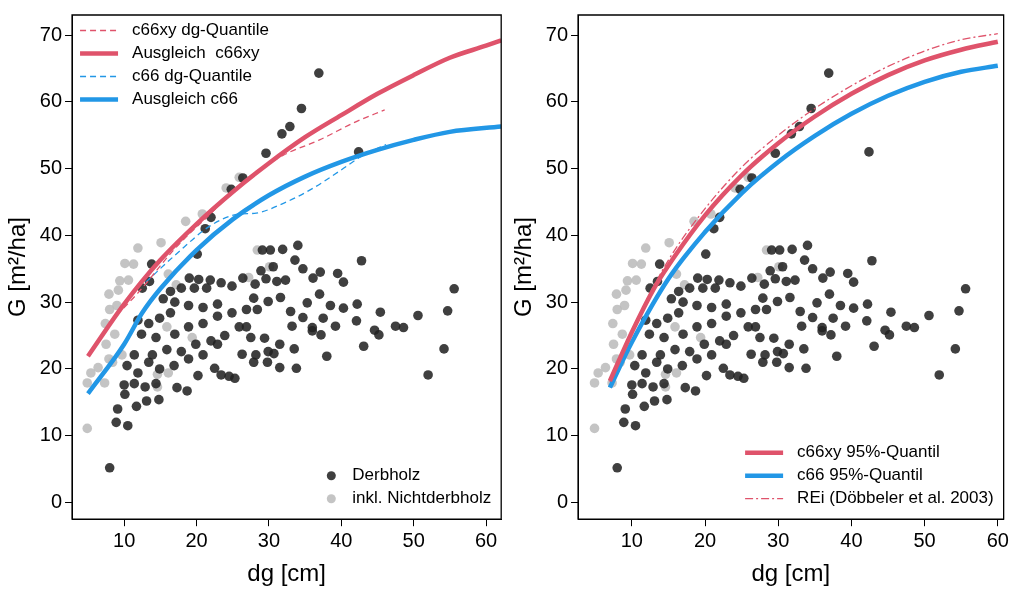  Describe the element at coordinates (201, 30) in the screenshot. I see `legend-label: c66xy dg-Quantile` at that location.